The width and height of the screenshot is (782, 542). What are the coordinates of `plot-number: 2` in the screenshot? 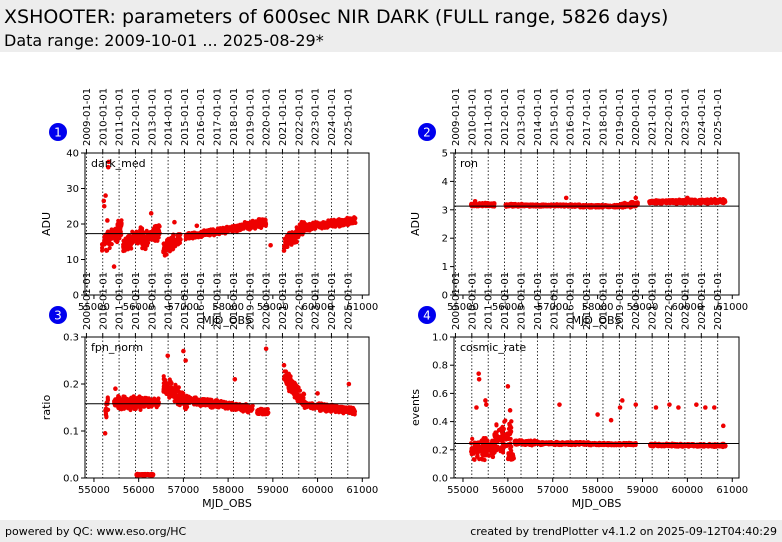 It's located at (427, 133).